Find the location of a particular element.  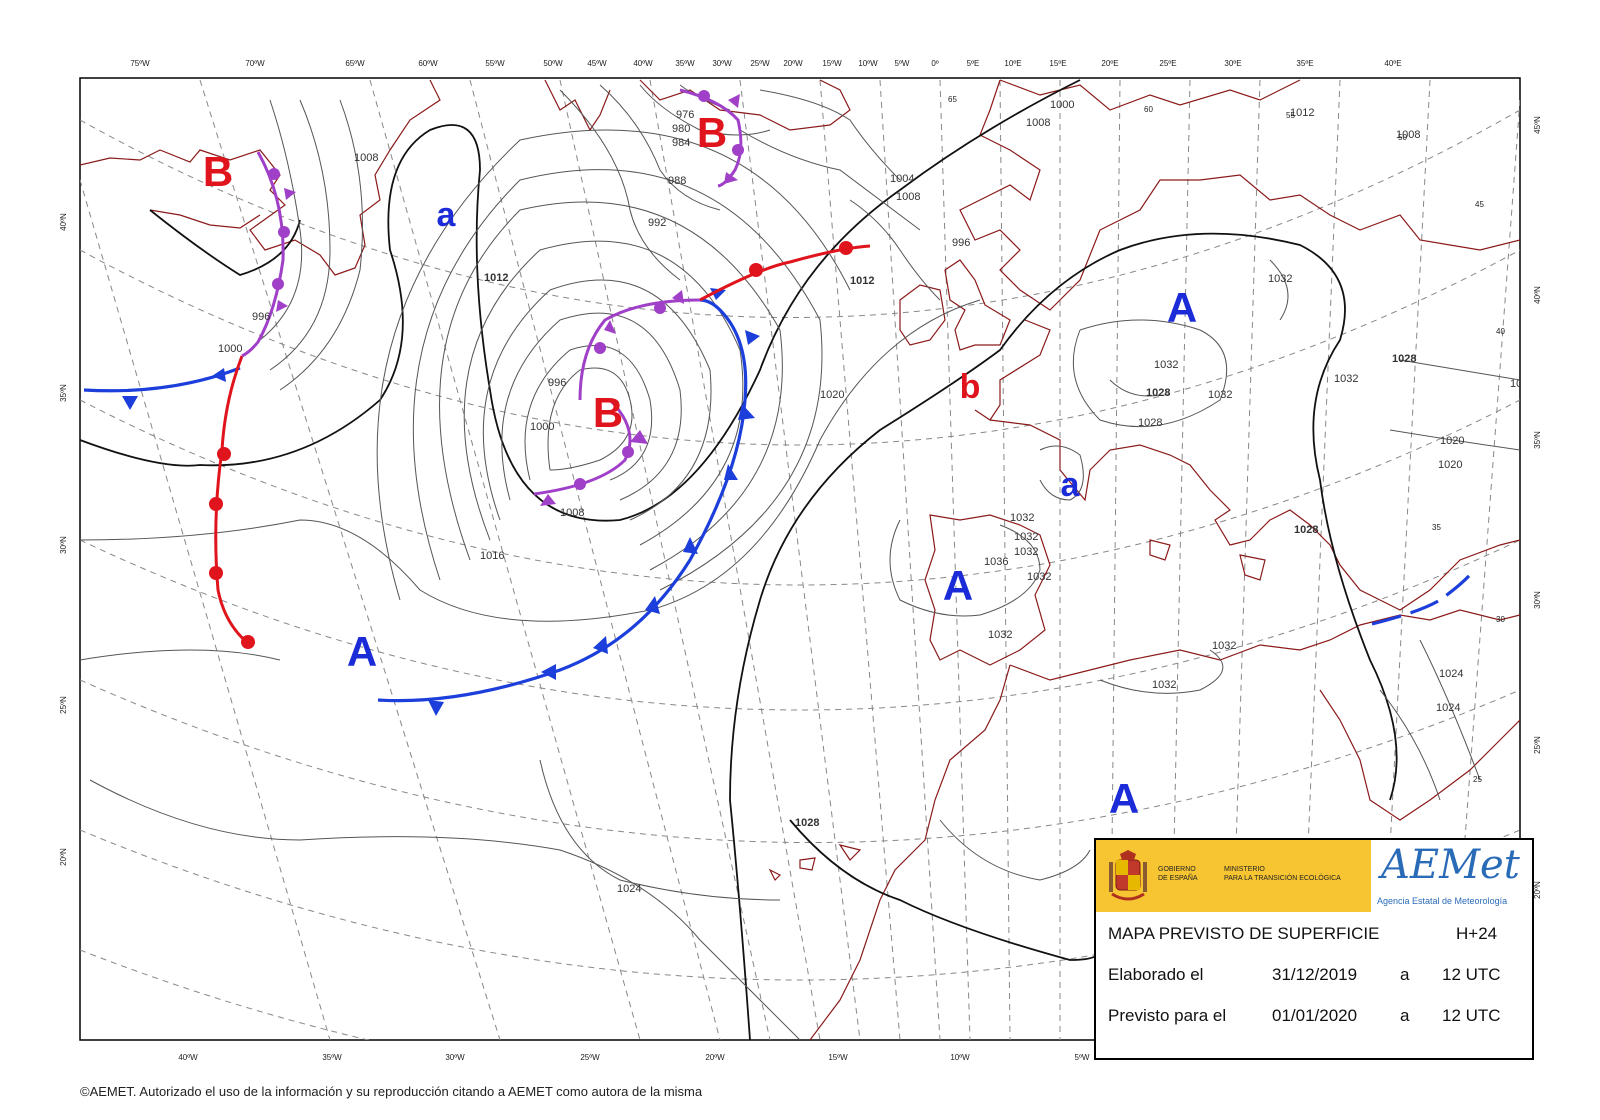

right-tick-label: 25ºN is located at coordinates (1537, 745).